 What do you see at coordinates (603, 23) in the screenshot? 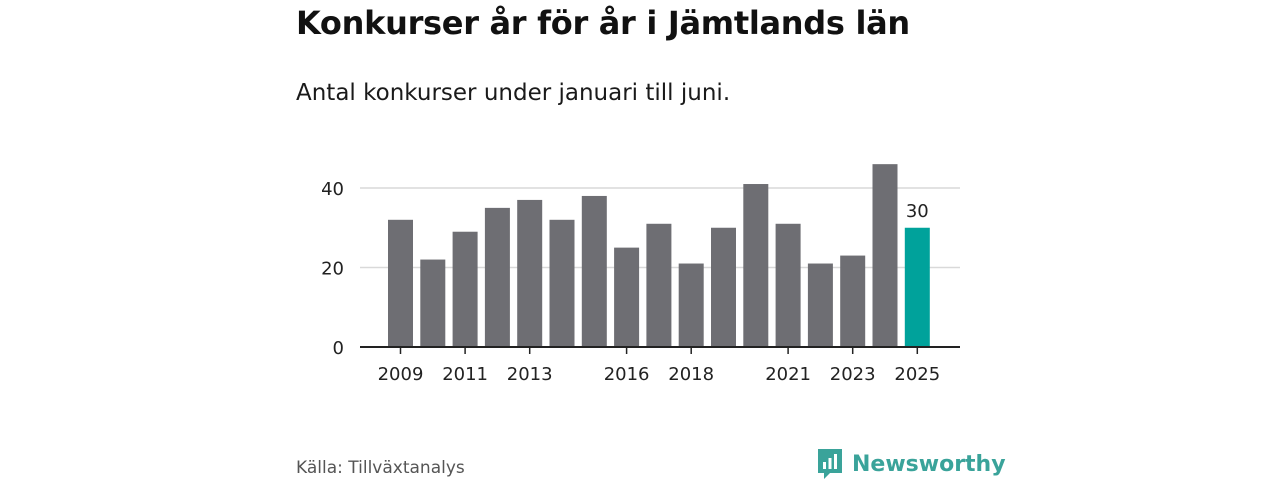
I see `chart-title: Konkurser år för år i Jämtlands län` at bounding box center [603, 23].